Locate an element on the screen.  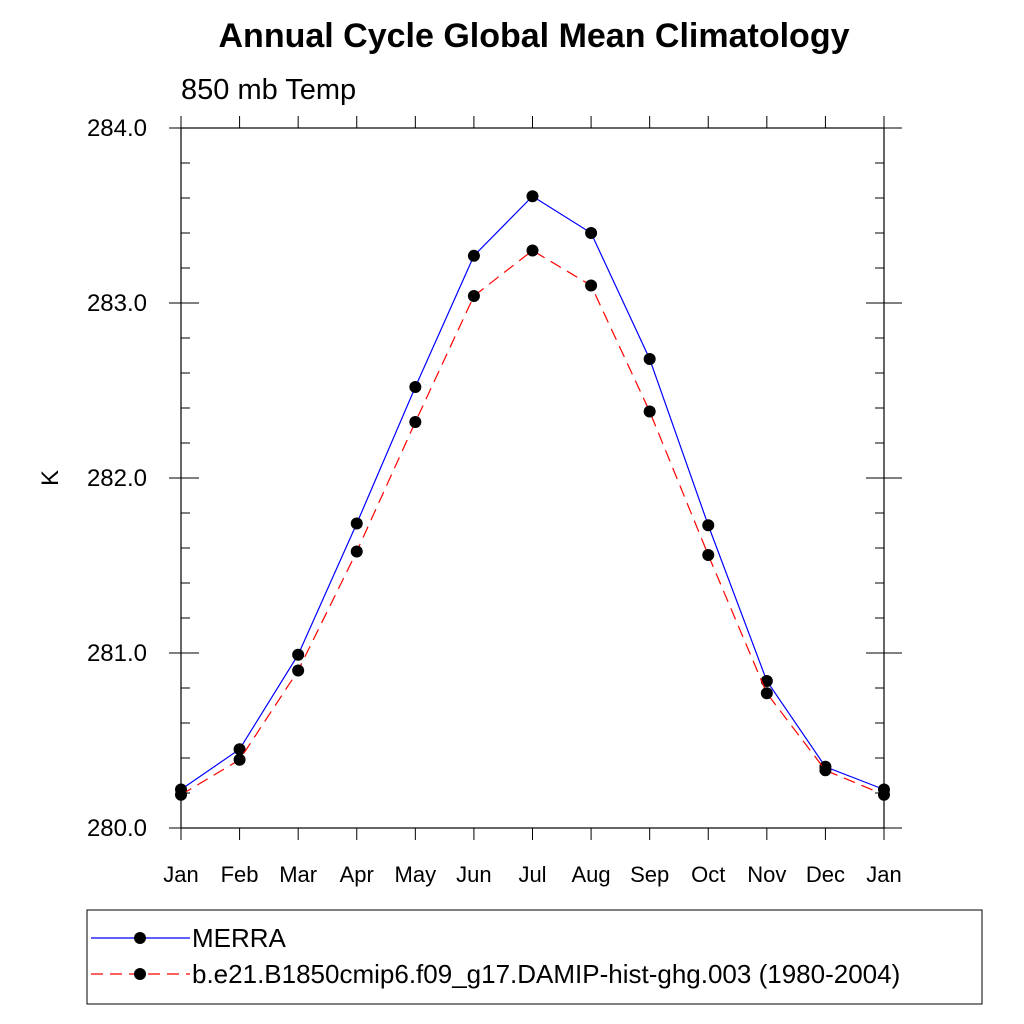
x-tick-label: Nov is located at coordinates (766, 874).